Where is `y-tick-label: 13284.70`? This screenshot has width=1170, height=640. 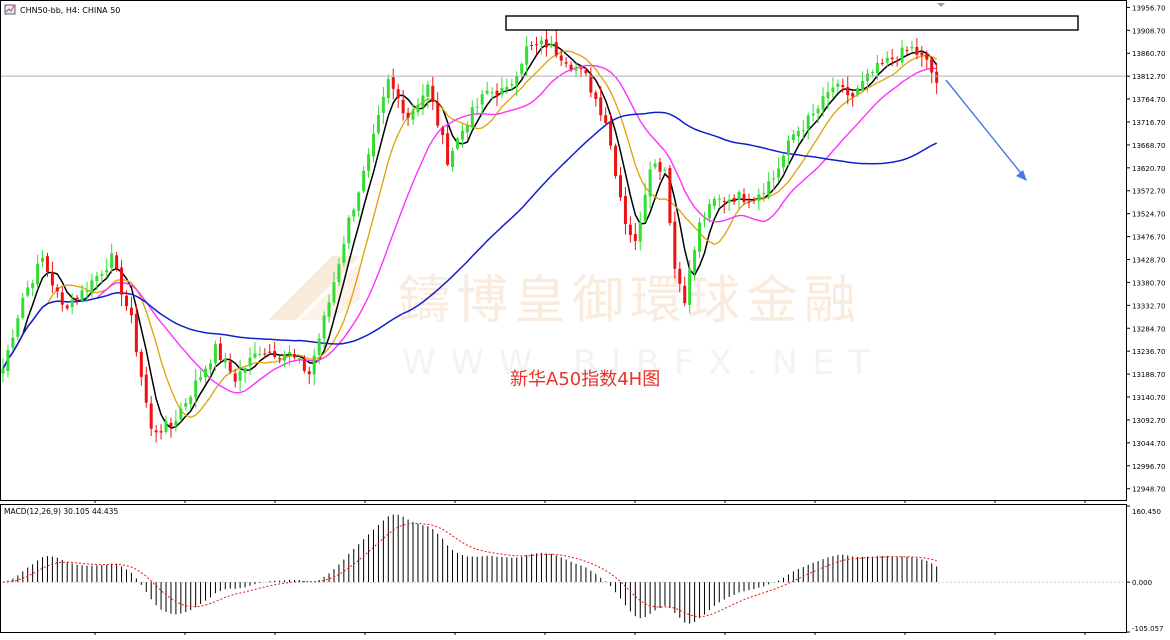 y-tick-label: 13284.70 is located at coordinates (1148, 329).